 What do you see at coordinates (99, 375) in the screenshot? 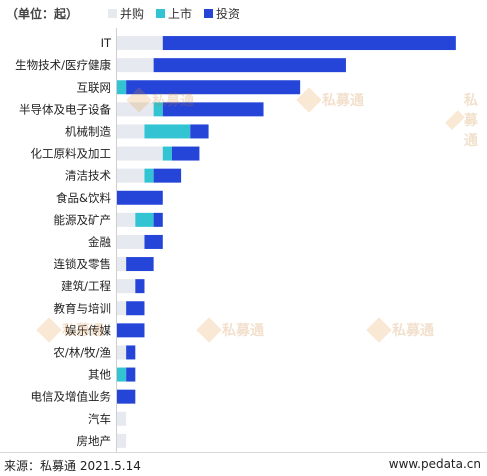
I see `category-label: 其他` at bounding box center [99, 375].